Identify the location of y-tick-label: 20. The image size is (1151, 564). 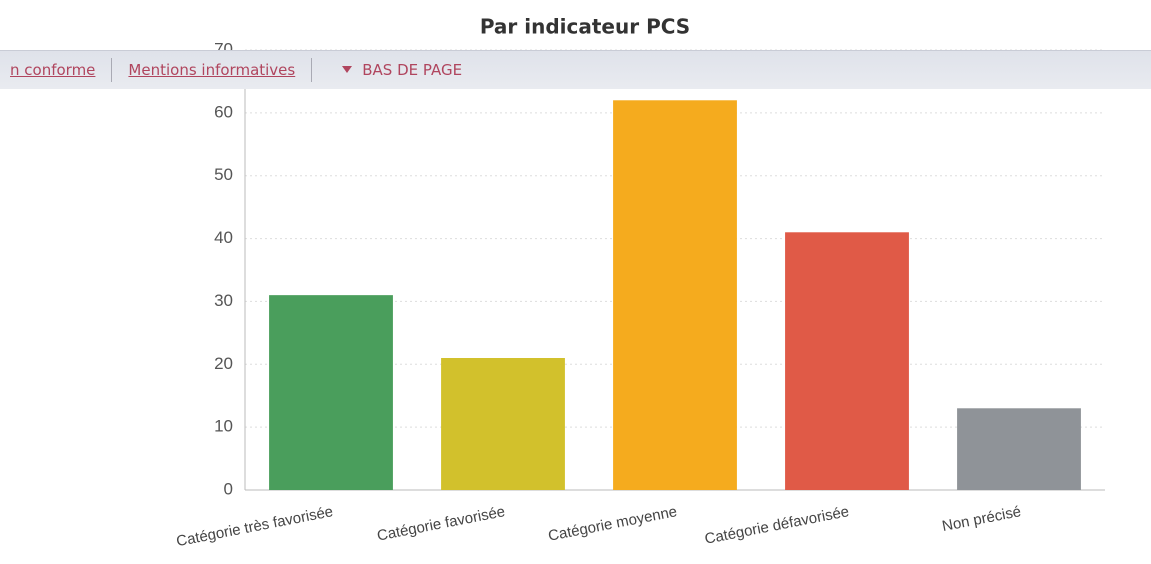
(223, 363).